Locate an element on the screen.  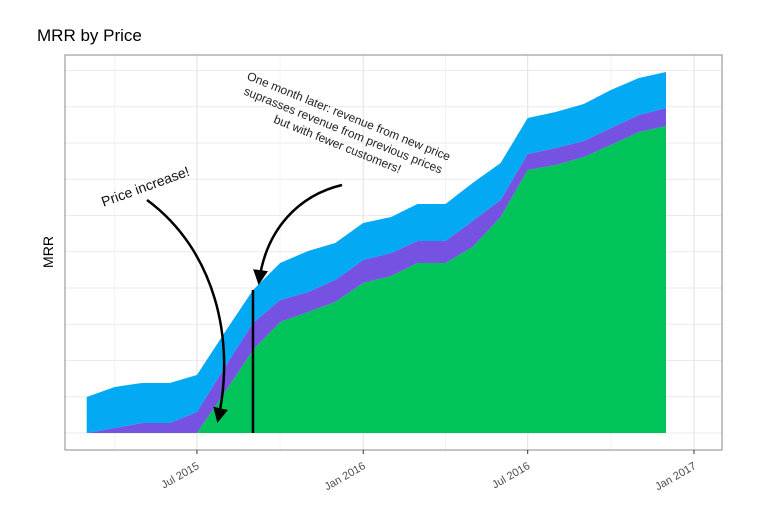
x-tick-label: Jul 2016 is located at coordinates (511, 475).